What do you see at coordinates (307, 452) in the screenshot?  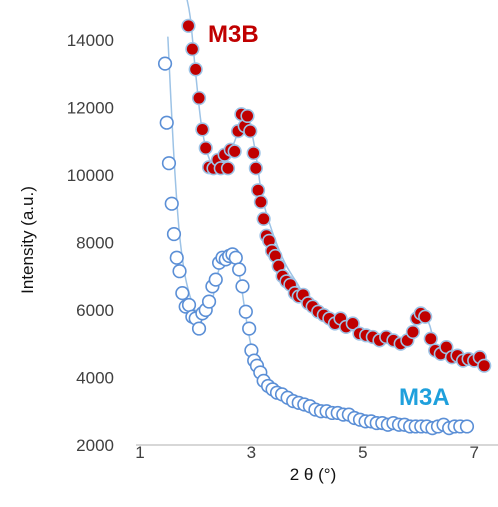 I see `x-tick-labels: 1 3 5 7` at bounding box center [307, 452].